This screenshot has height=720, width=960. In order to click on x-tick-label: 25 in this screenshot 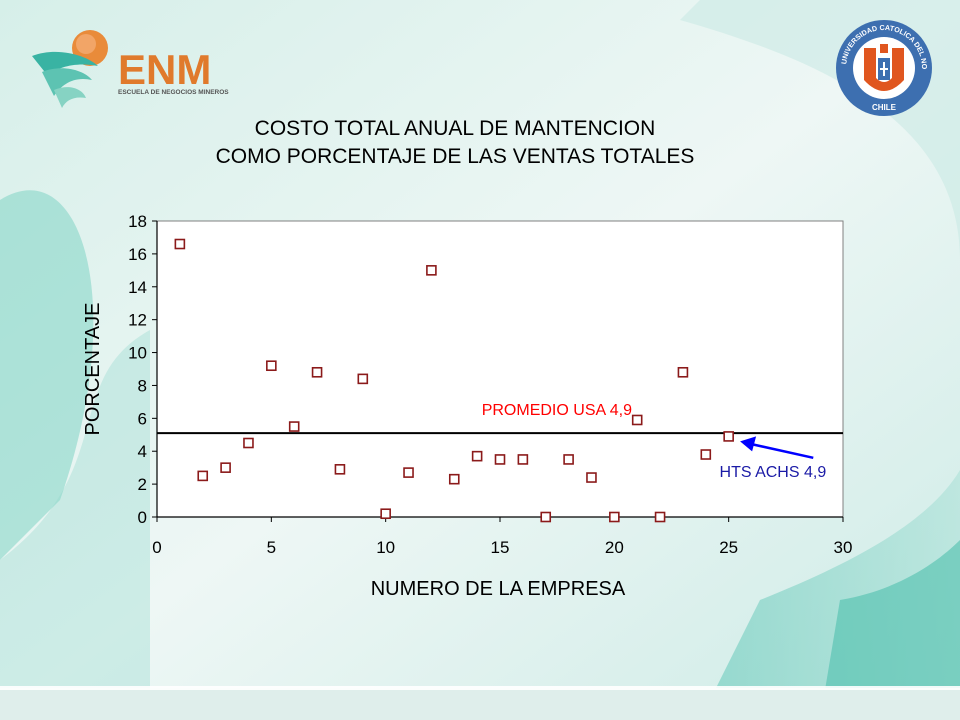, I will do `click(728, 547)`.